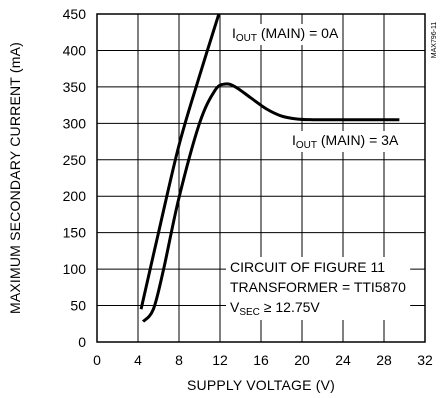  I want to click on annotation-transformer: TRANSFORMER = TTI5870, so click(318, 287).